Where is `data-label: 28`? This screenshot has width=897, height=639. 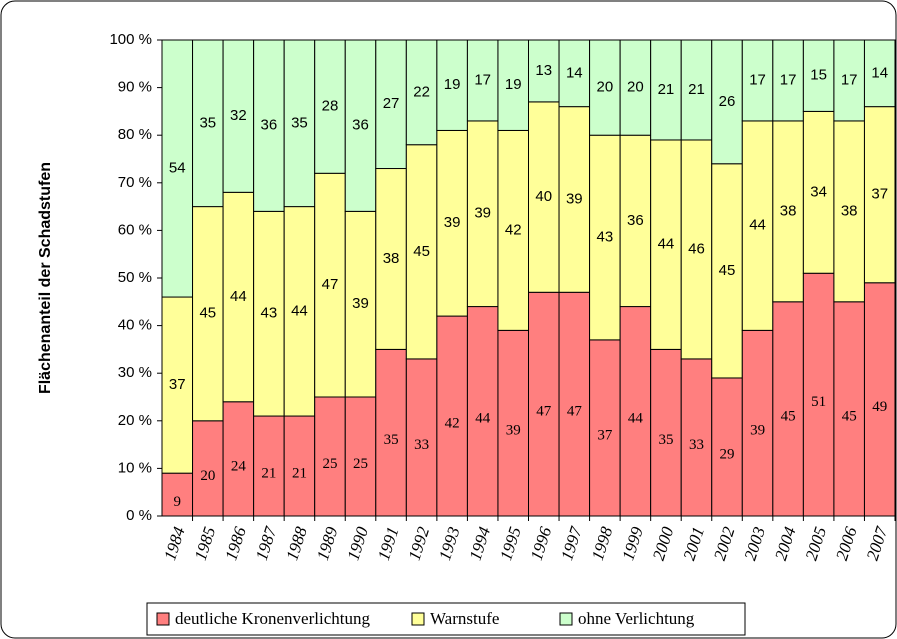 data-label: 28 is located at coordinates (330, 106).